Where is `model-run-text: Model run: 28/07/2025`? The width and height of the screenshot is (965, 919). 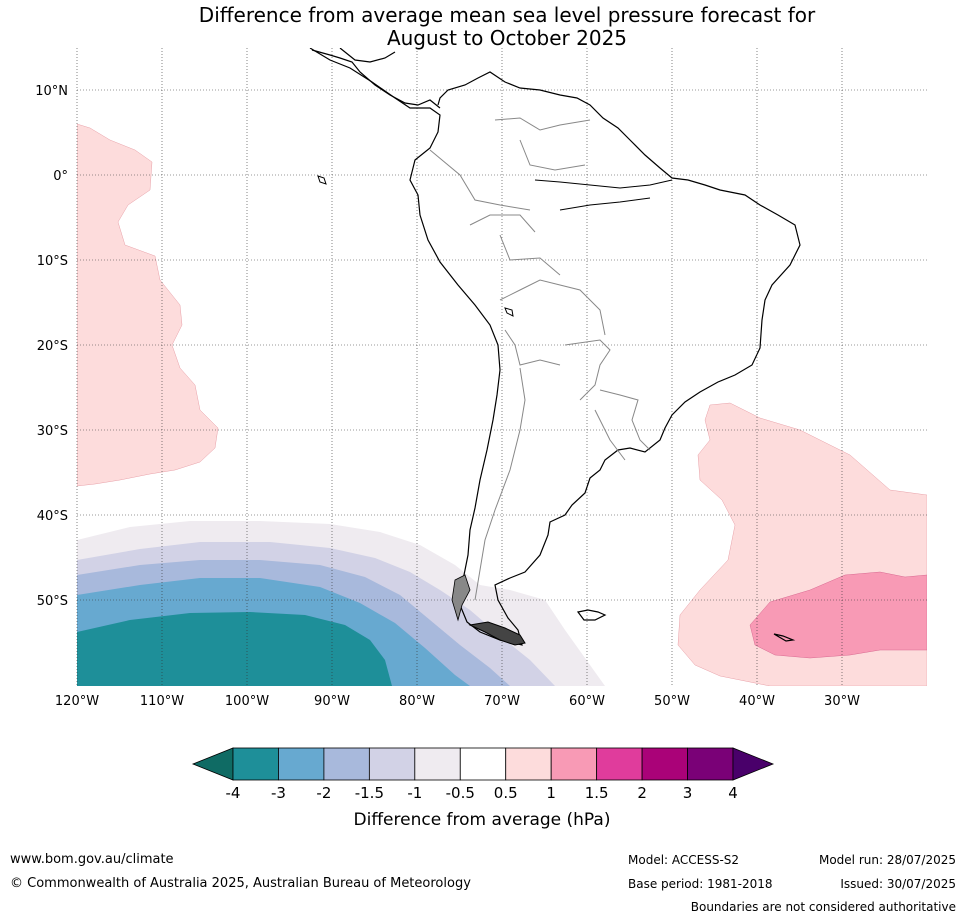
model-run-text: Model run: 28/07/2025 is located at coordinates (887, 860).